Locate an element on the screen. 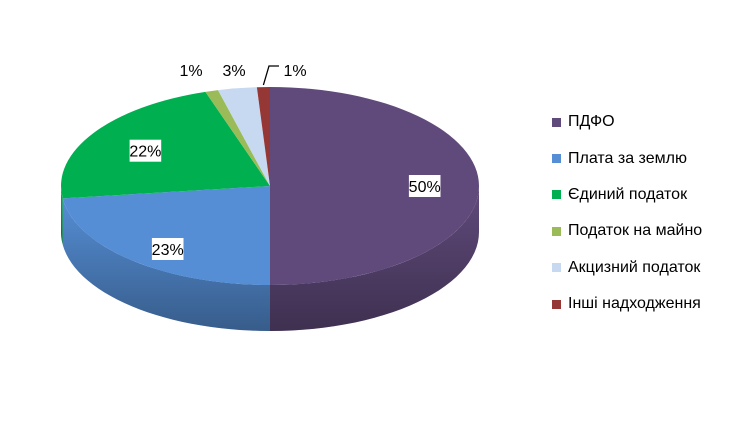 The width and height of the screenshot is (751, 431). data-label-excise-tax: 3% is located at coordinates (233, 71).